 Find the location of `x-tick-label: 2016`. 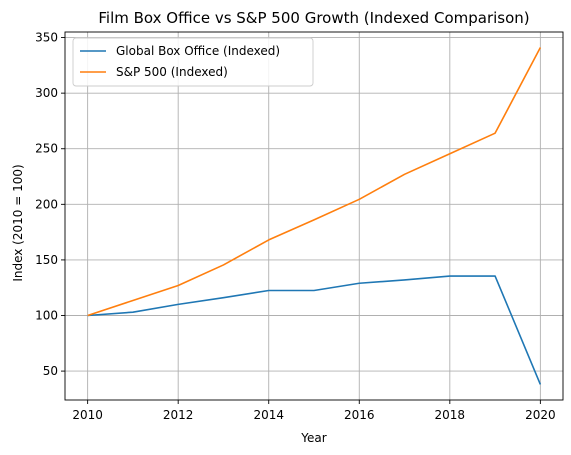

x-tick-label: 2016 is located at coordinates (359, 415).